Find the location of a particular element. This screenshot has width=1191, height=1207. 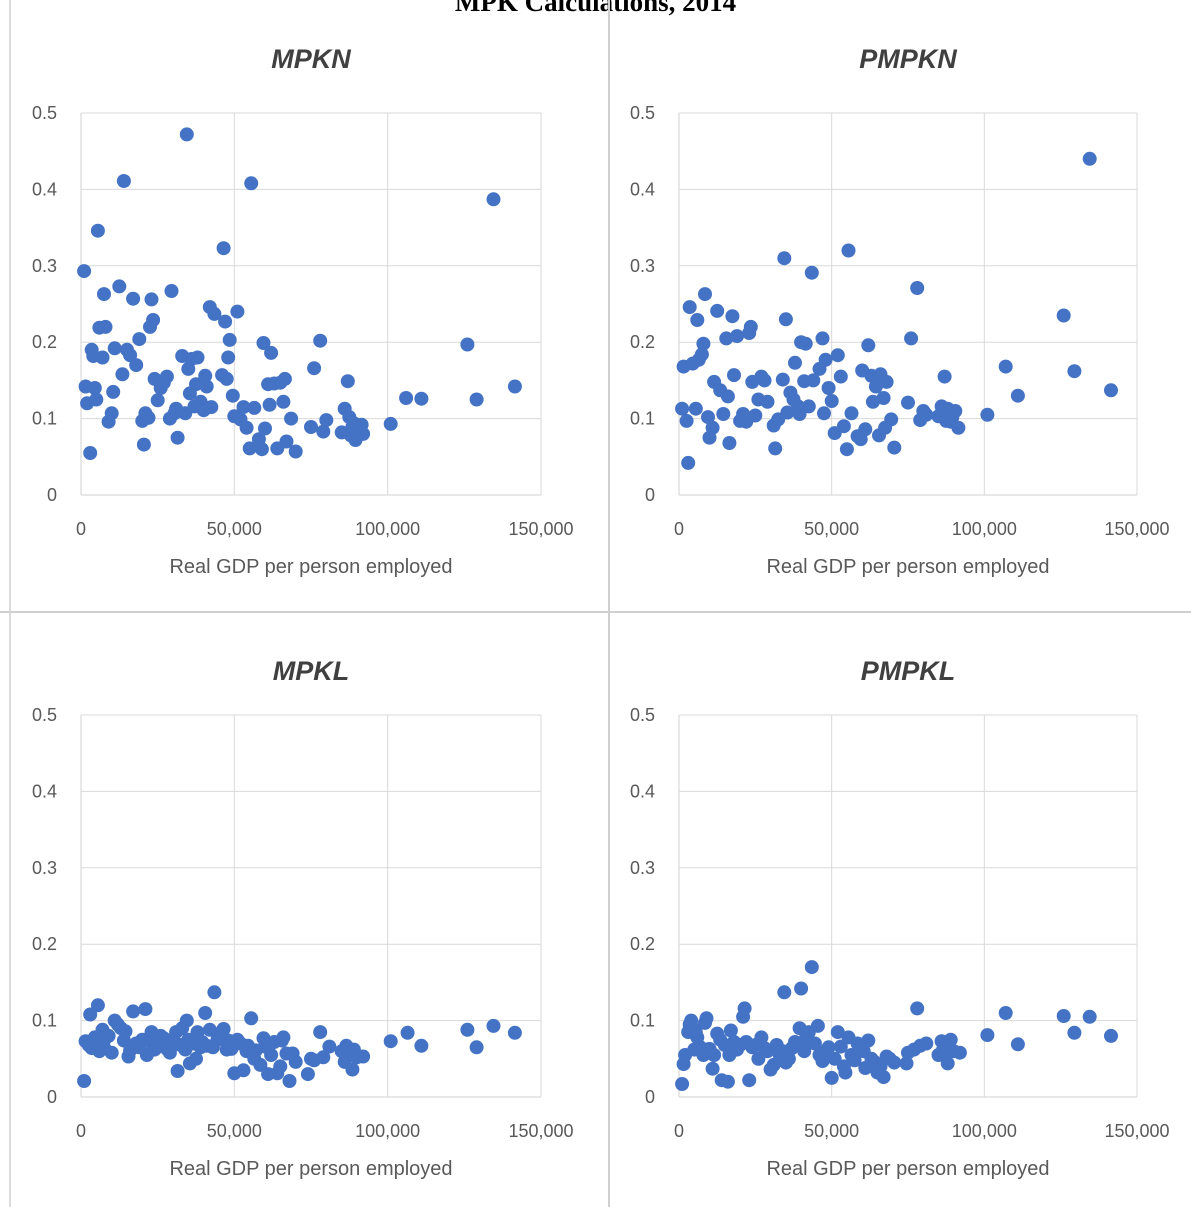

chart-title: MPKN is located at coordinates (311, 59).